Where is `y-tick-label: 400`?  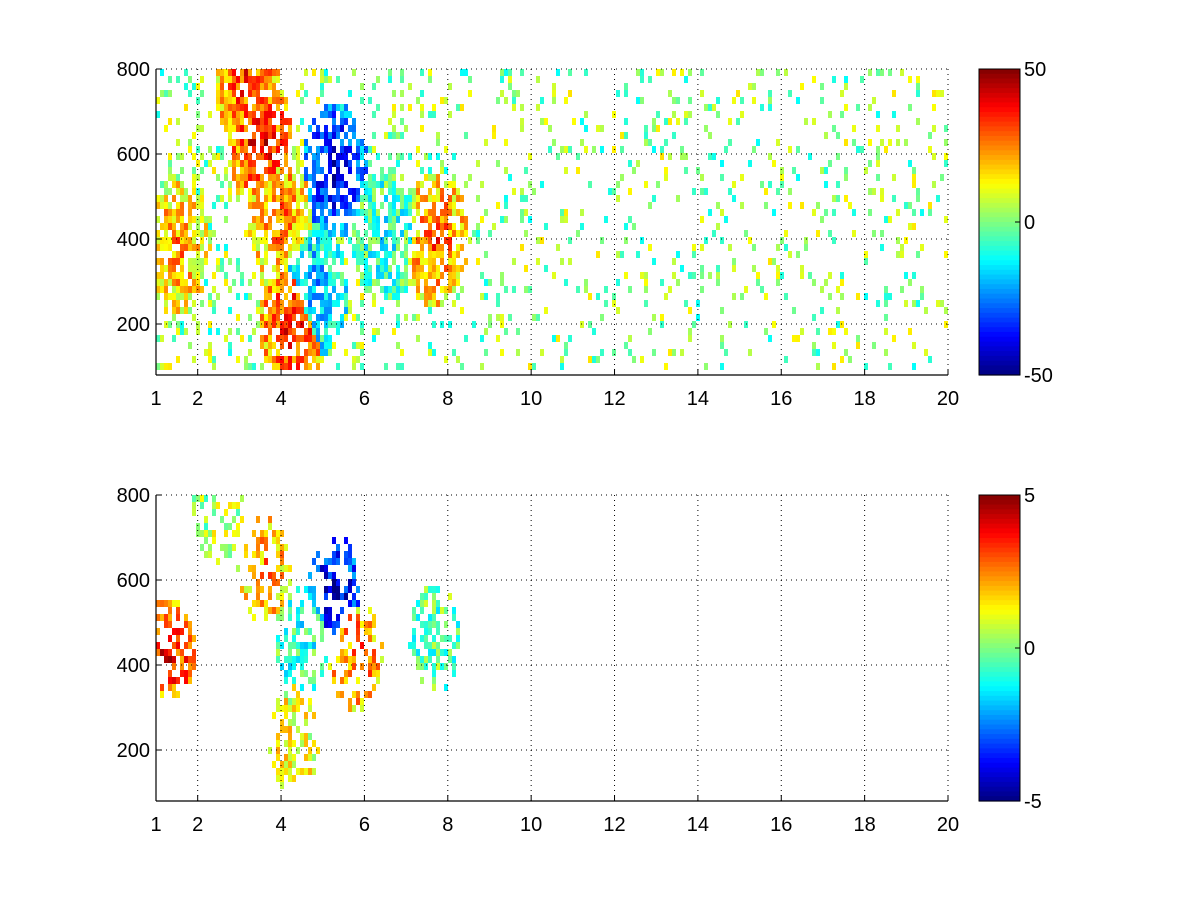 y-tick-label: 400 is located at coordinates (133, 666).